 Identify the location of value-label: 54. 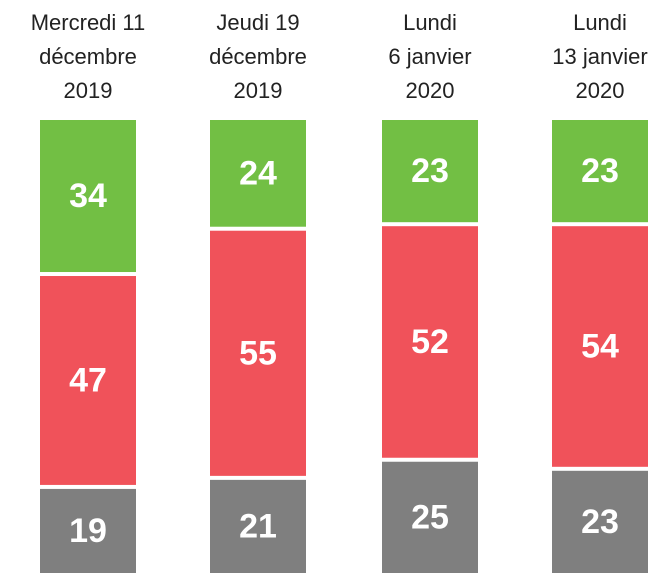
(600, 347).